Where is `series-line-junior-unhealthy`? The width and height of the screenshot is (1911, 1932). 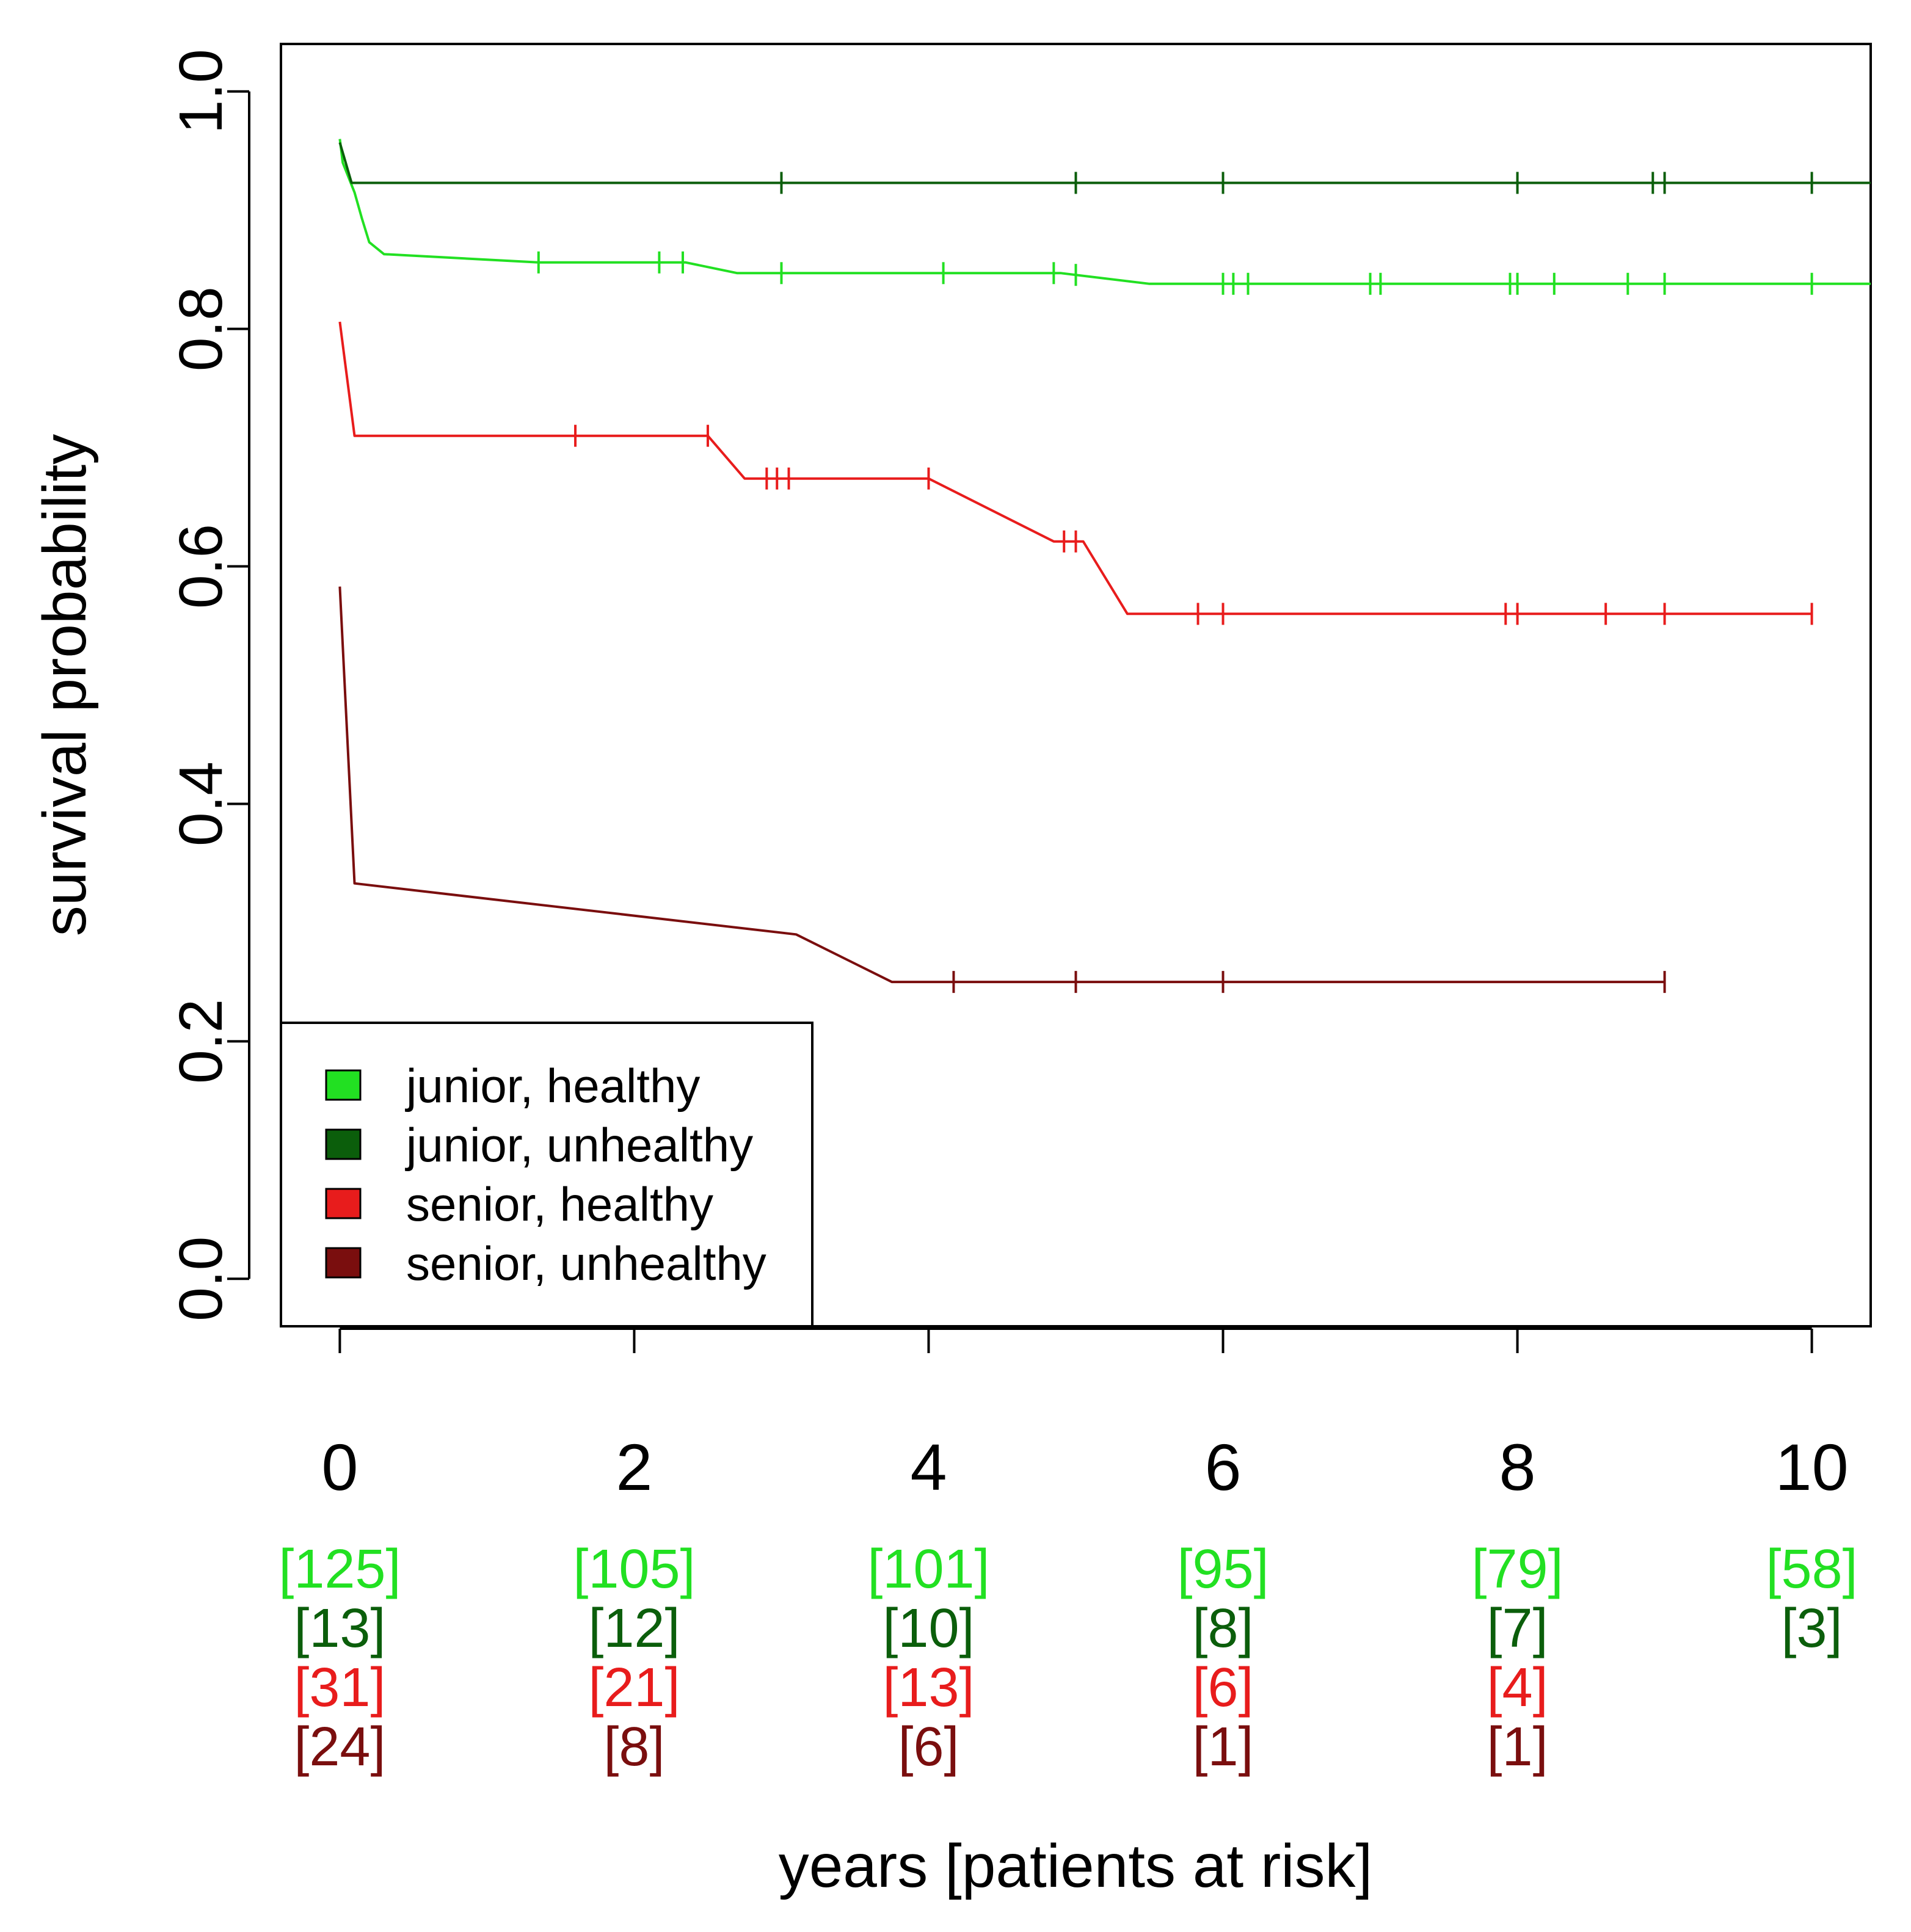 series-line-junior-unhealthy is located at coordinates (1104, 163).